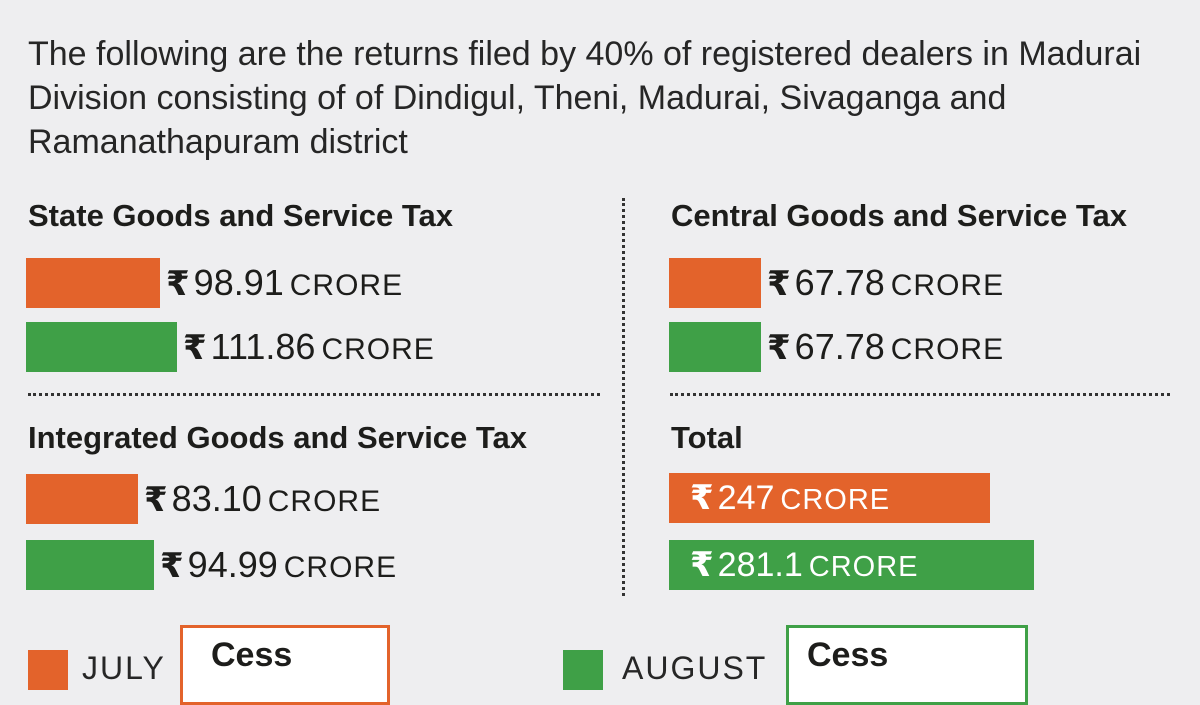 The image size is (1200, 705). I want to click on cgst-july-label: ₹67.78 CRORE, so click(885, 284).